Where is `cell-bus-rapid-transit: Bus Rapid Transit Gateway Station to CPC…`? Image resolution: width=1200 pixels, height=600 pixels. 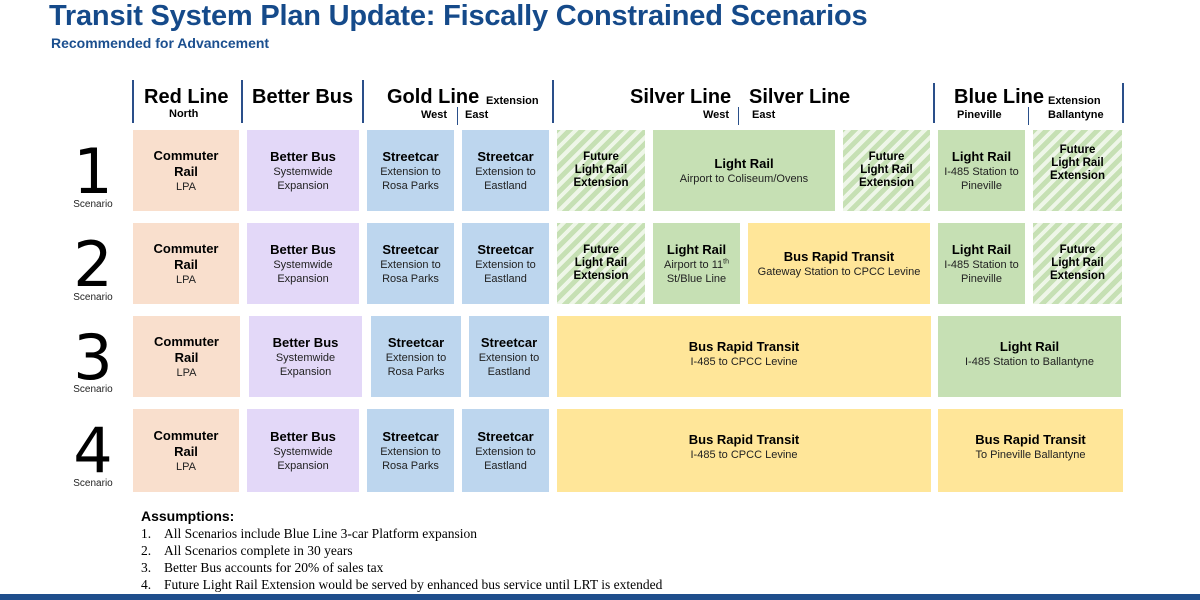 cell-bus-rapid-transit: Bus Rapid Transit Gateway Station to CPC… is located at coordinates (839, 263).